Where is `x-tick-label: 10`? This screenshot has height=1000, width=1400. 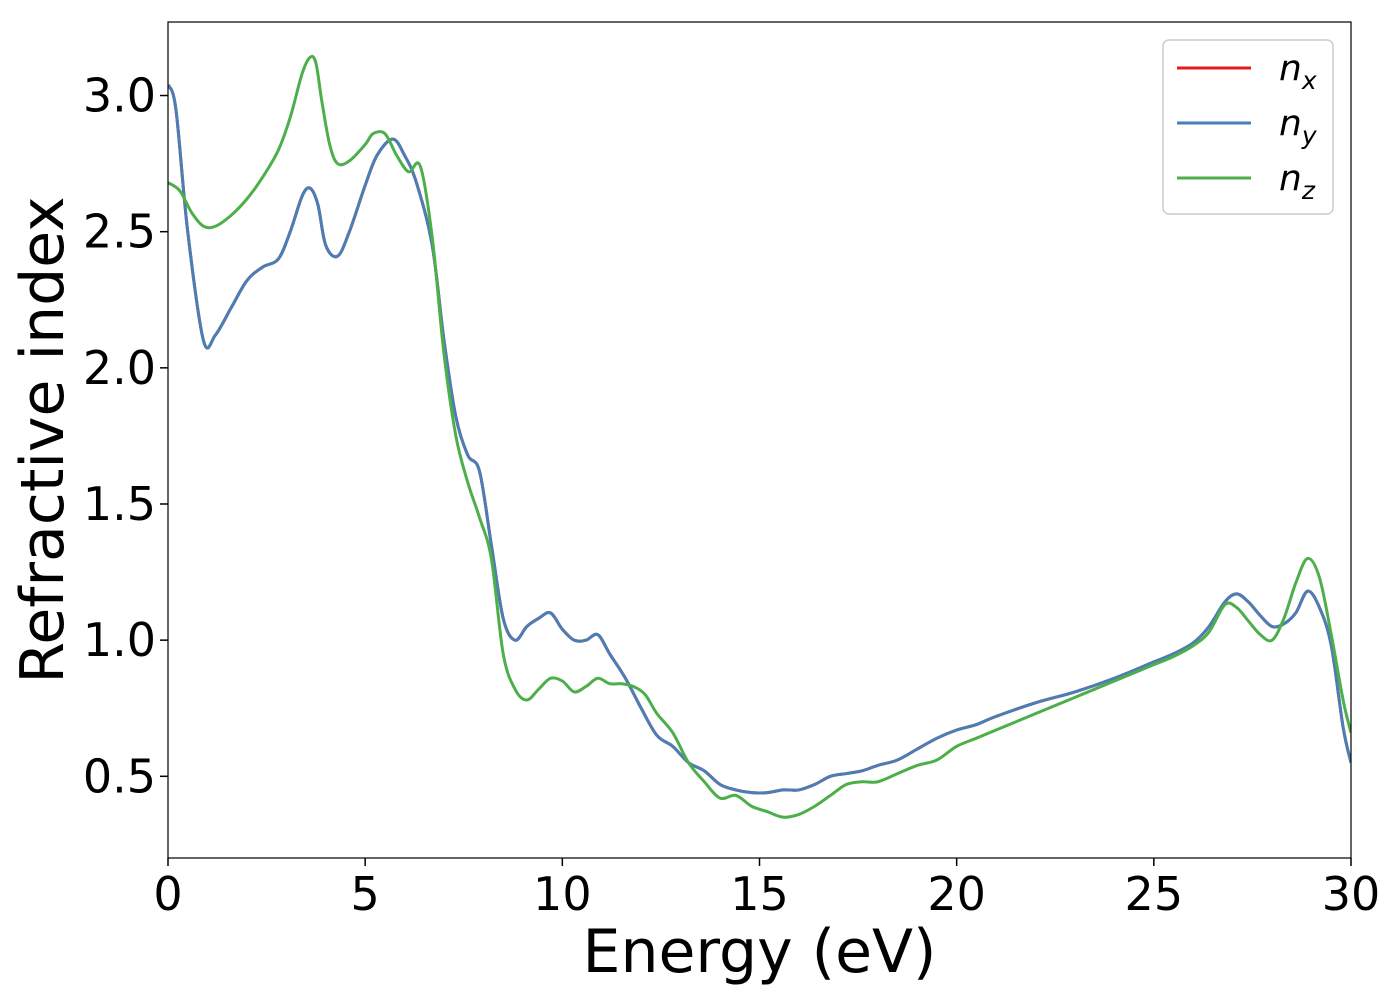 x-tick-label: 10 is located at coordinates (562, 894).